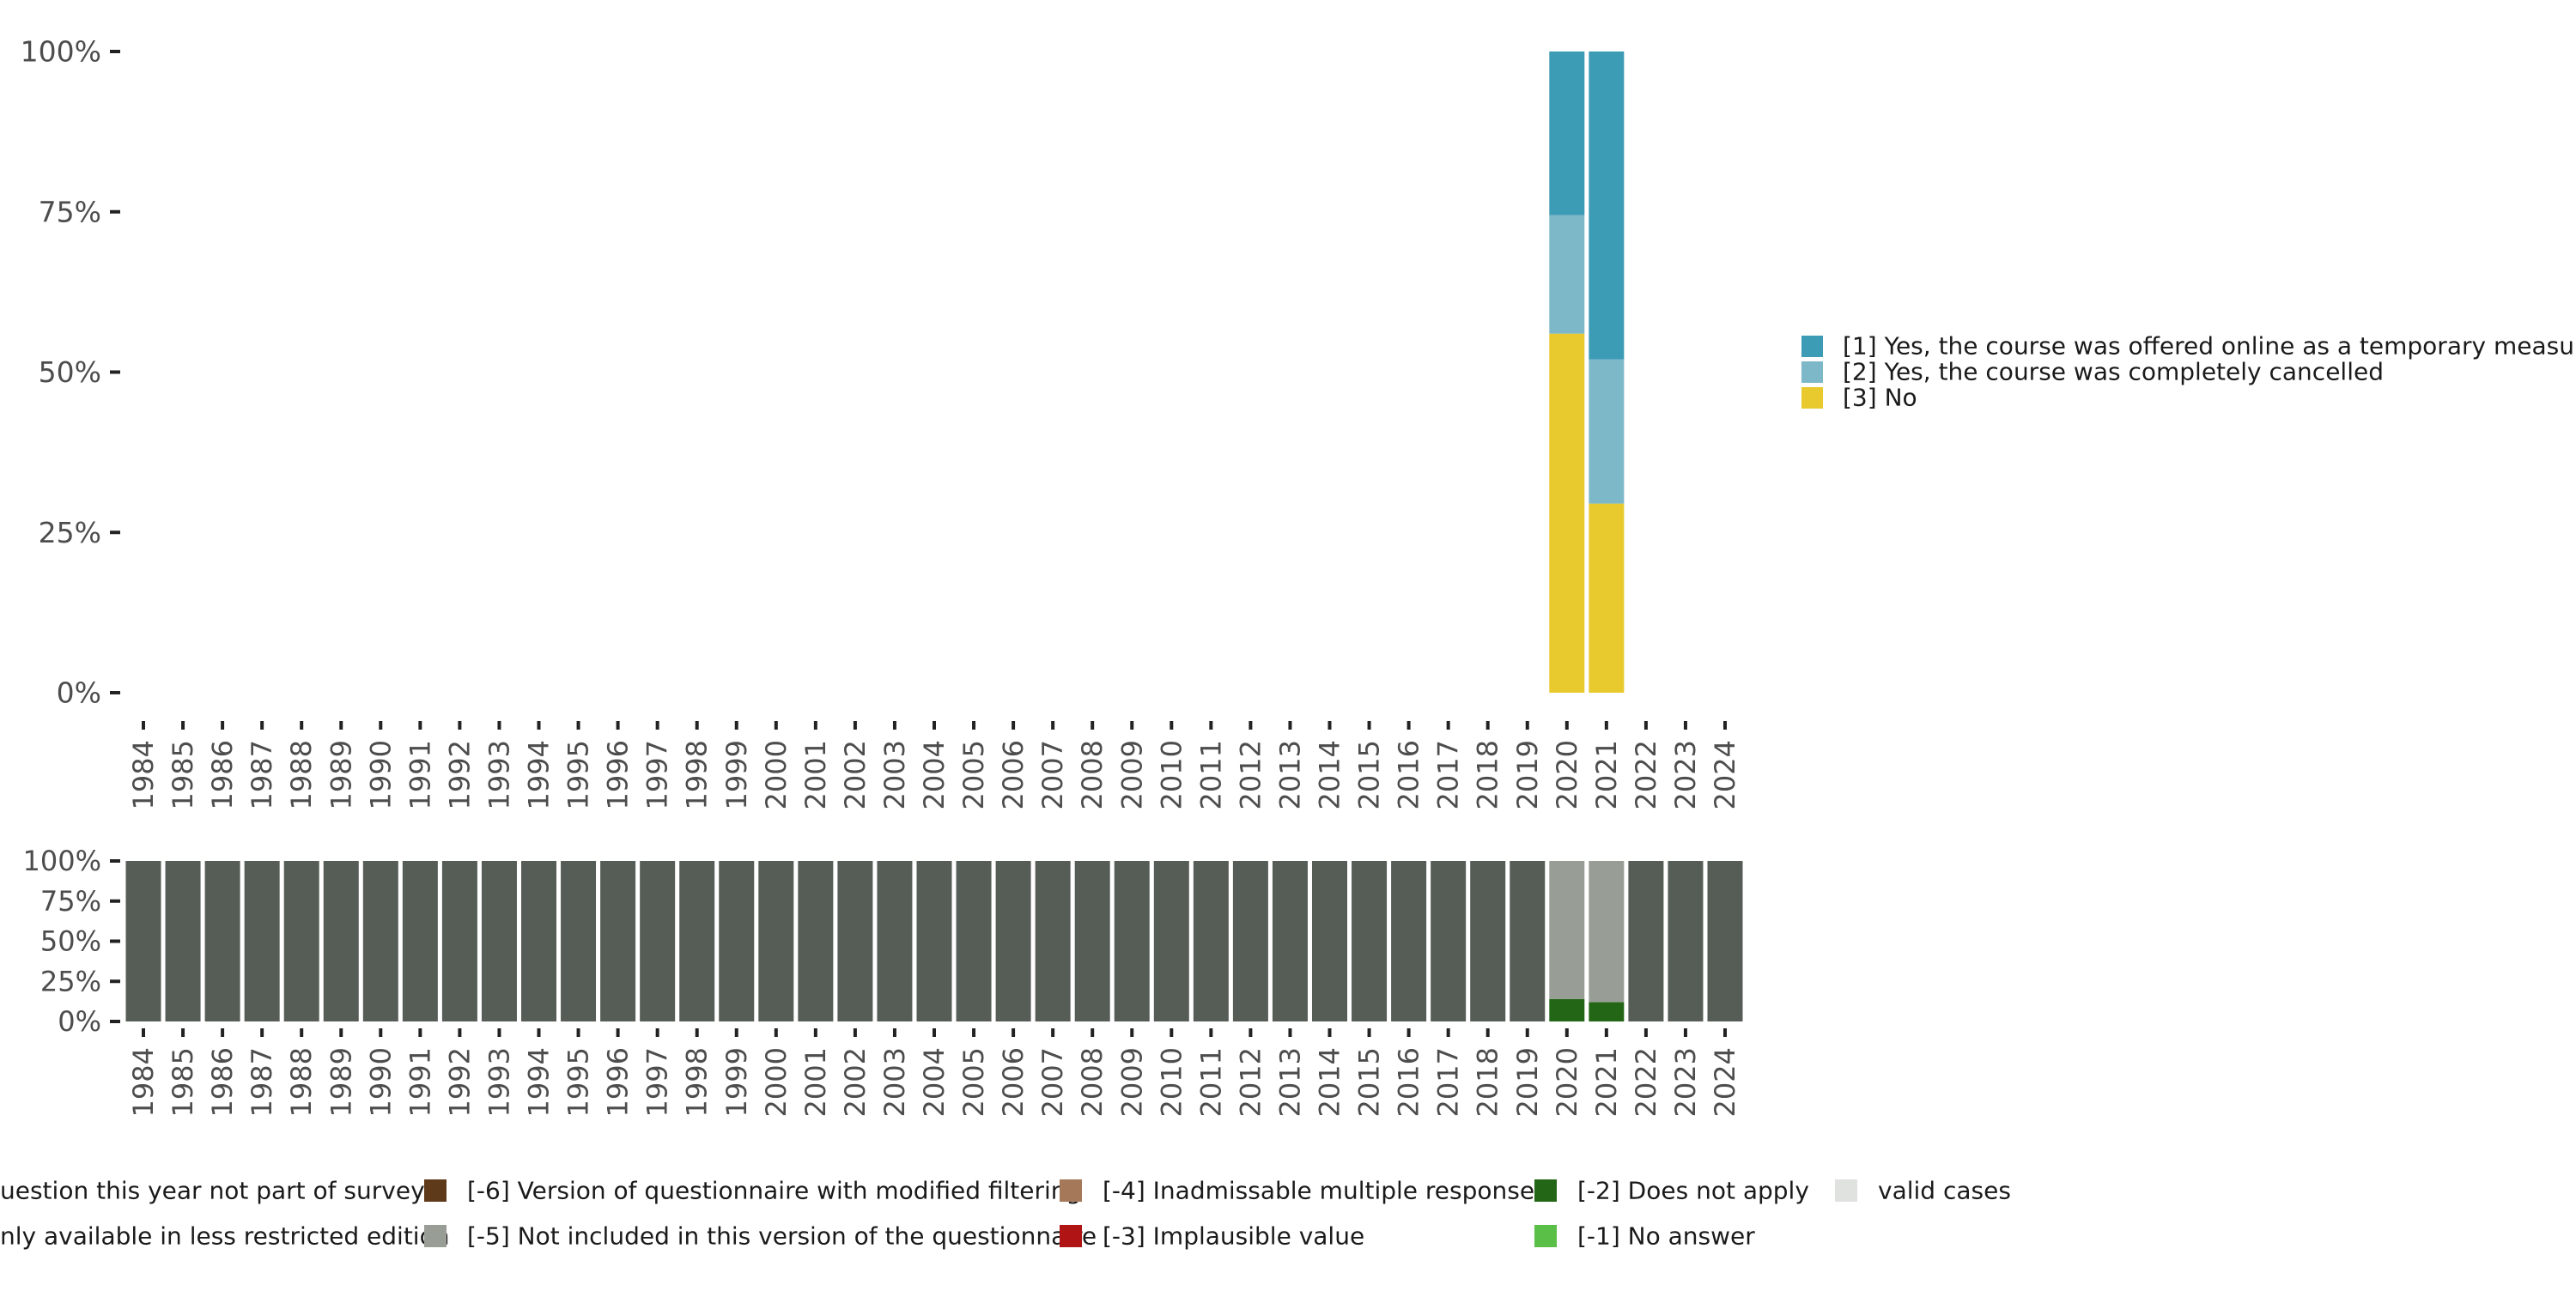  I want to click on x-tick-label: 2005, so click(973, 1082).